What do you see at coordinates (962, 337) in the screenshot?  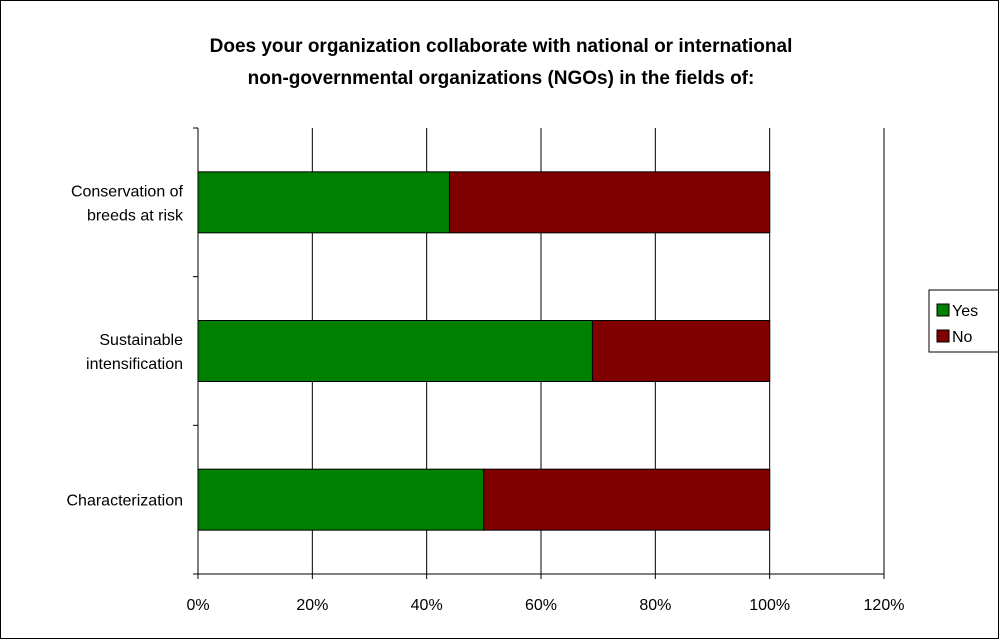 I see `legend-label-no: No` at bounding box center [962, 337].